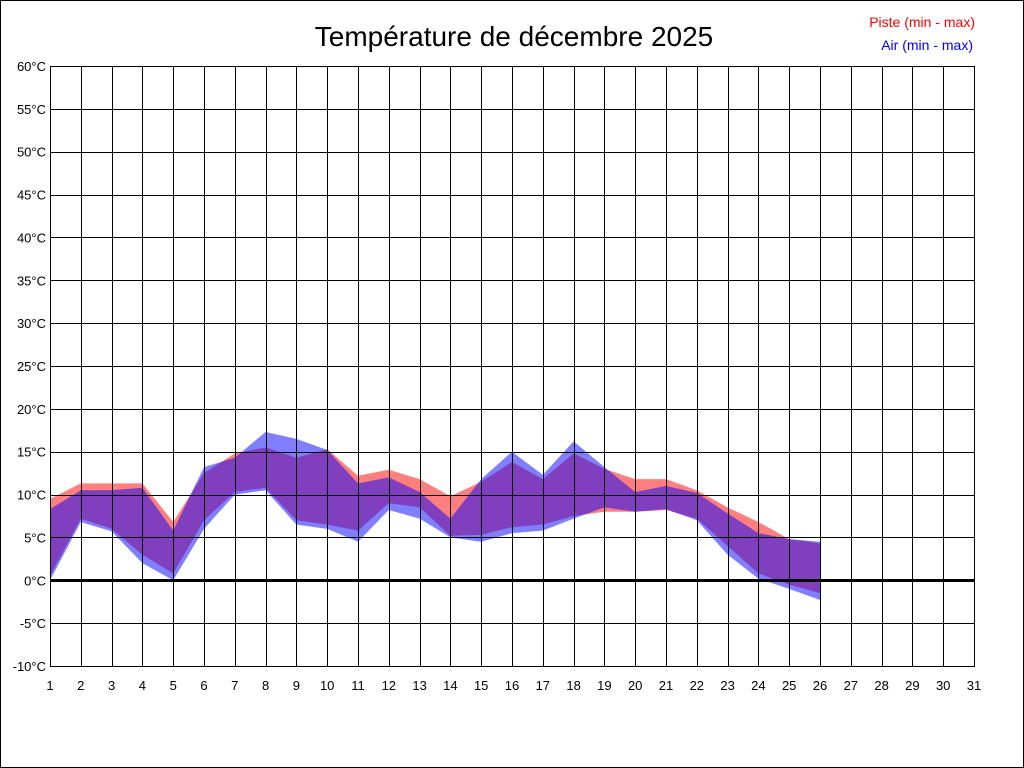 The height and width of the screenshot is (768, 1024). Describe the element at coordinates (29, 666) in the screenshot. I see `y-tick-label: -10°C` at that location.